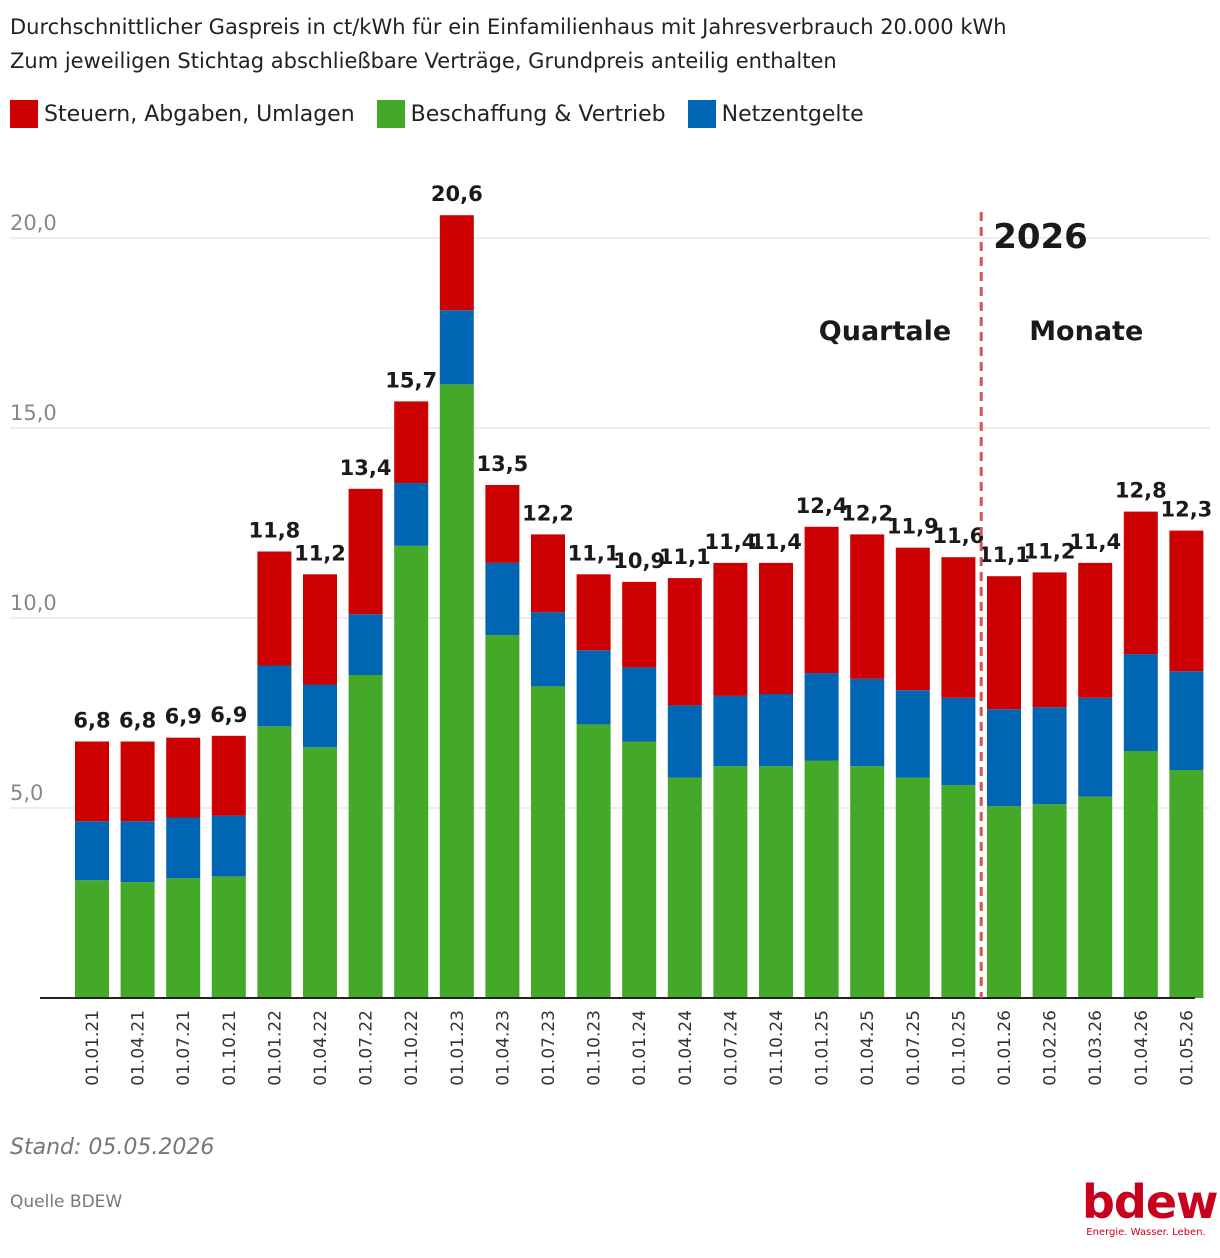  What do you see at coordinates (1086, 331) in the screenshot?
I see `monate-annotation: Monate` at bounding box center [1086, 331].